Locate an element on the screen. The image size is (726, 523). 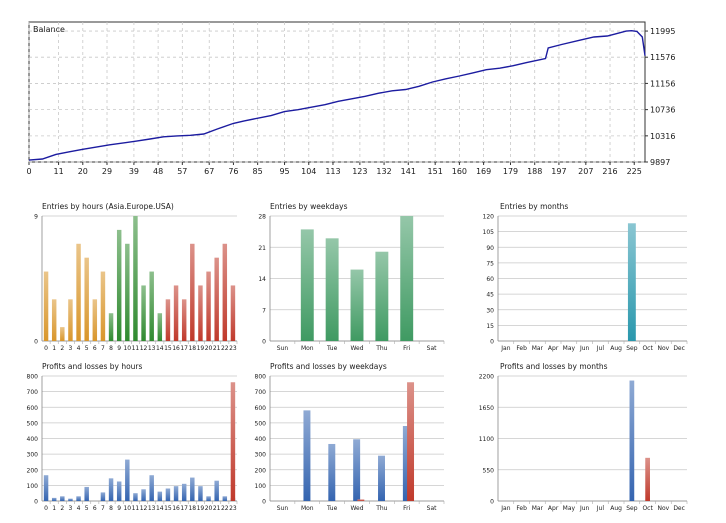
pl_weekdays-y-tick-label: 500 is located at coordinates (261, 423).